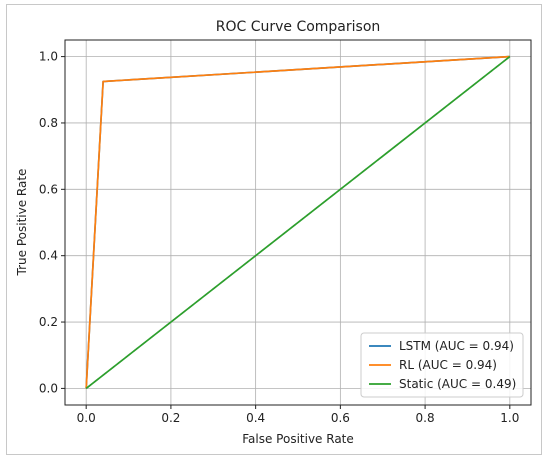 This screenshot has width=550, height=461. I want to click on chart-title: ROC Curve Comparison, so click(298, 27).